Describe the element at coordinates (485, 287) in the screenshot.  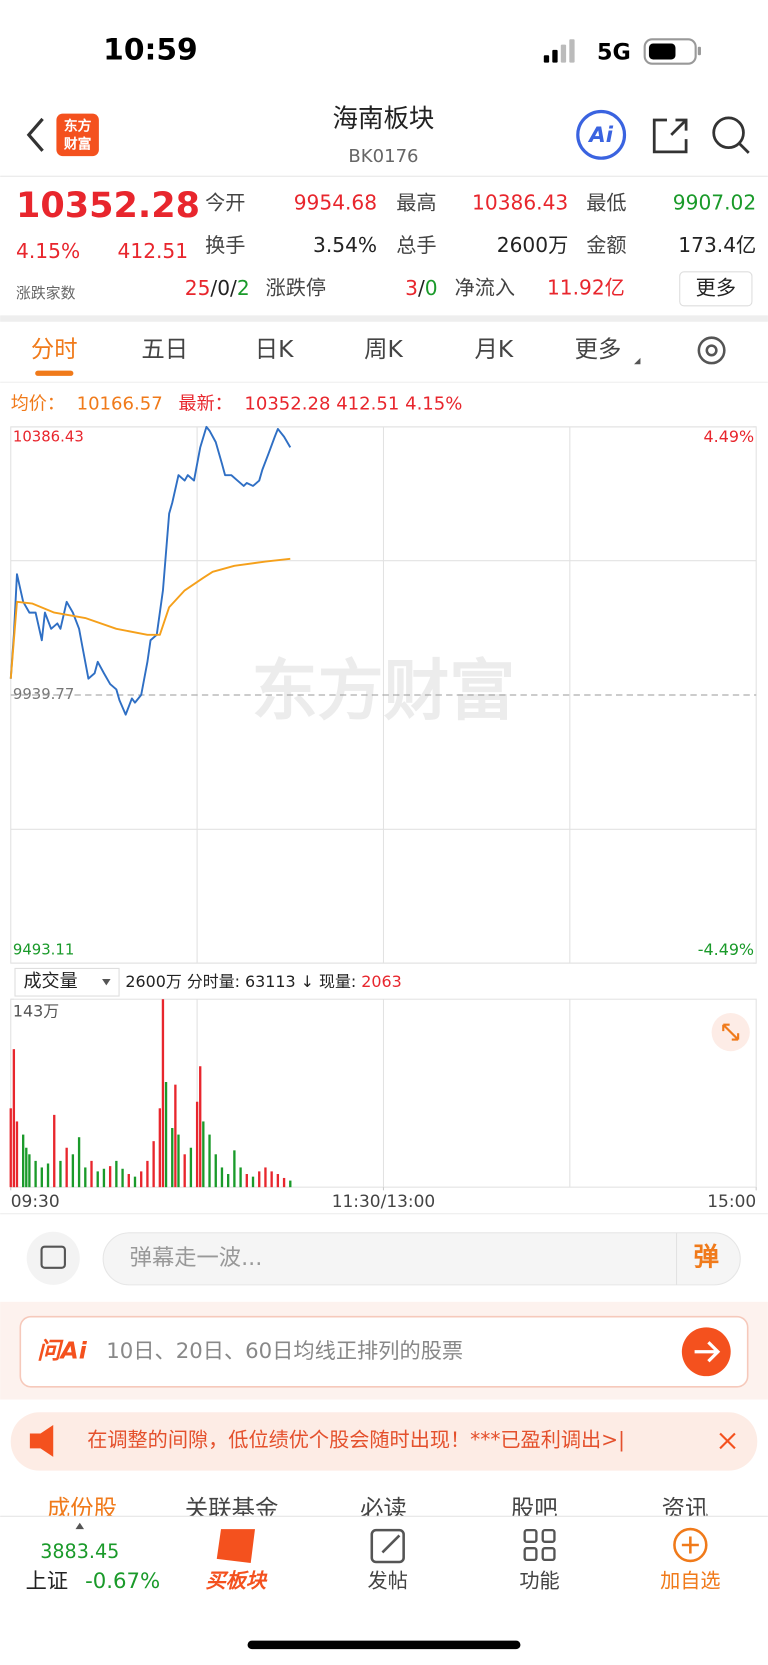
I see `inflow-label: 净流入` at that location.